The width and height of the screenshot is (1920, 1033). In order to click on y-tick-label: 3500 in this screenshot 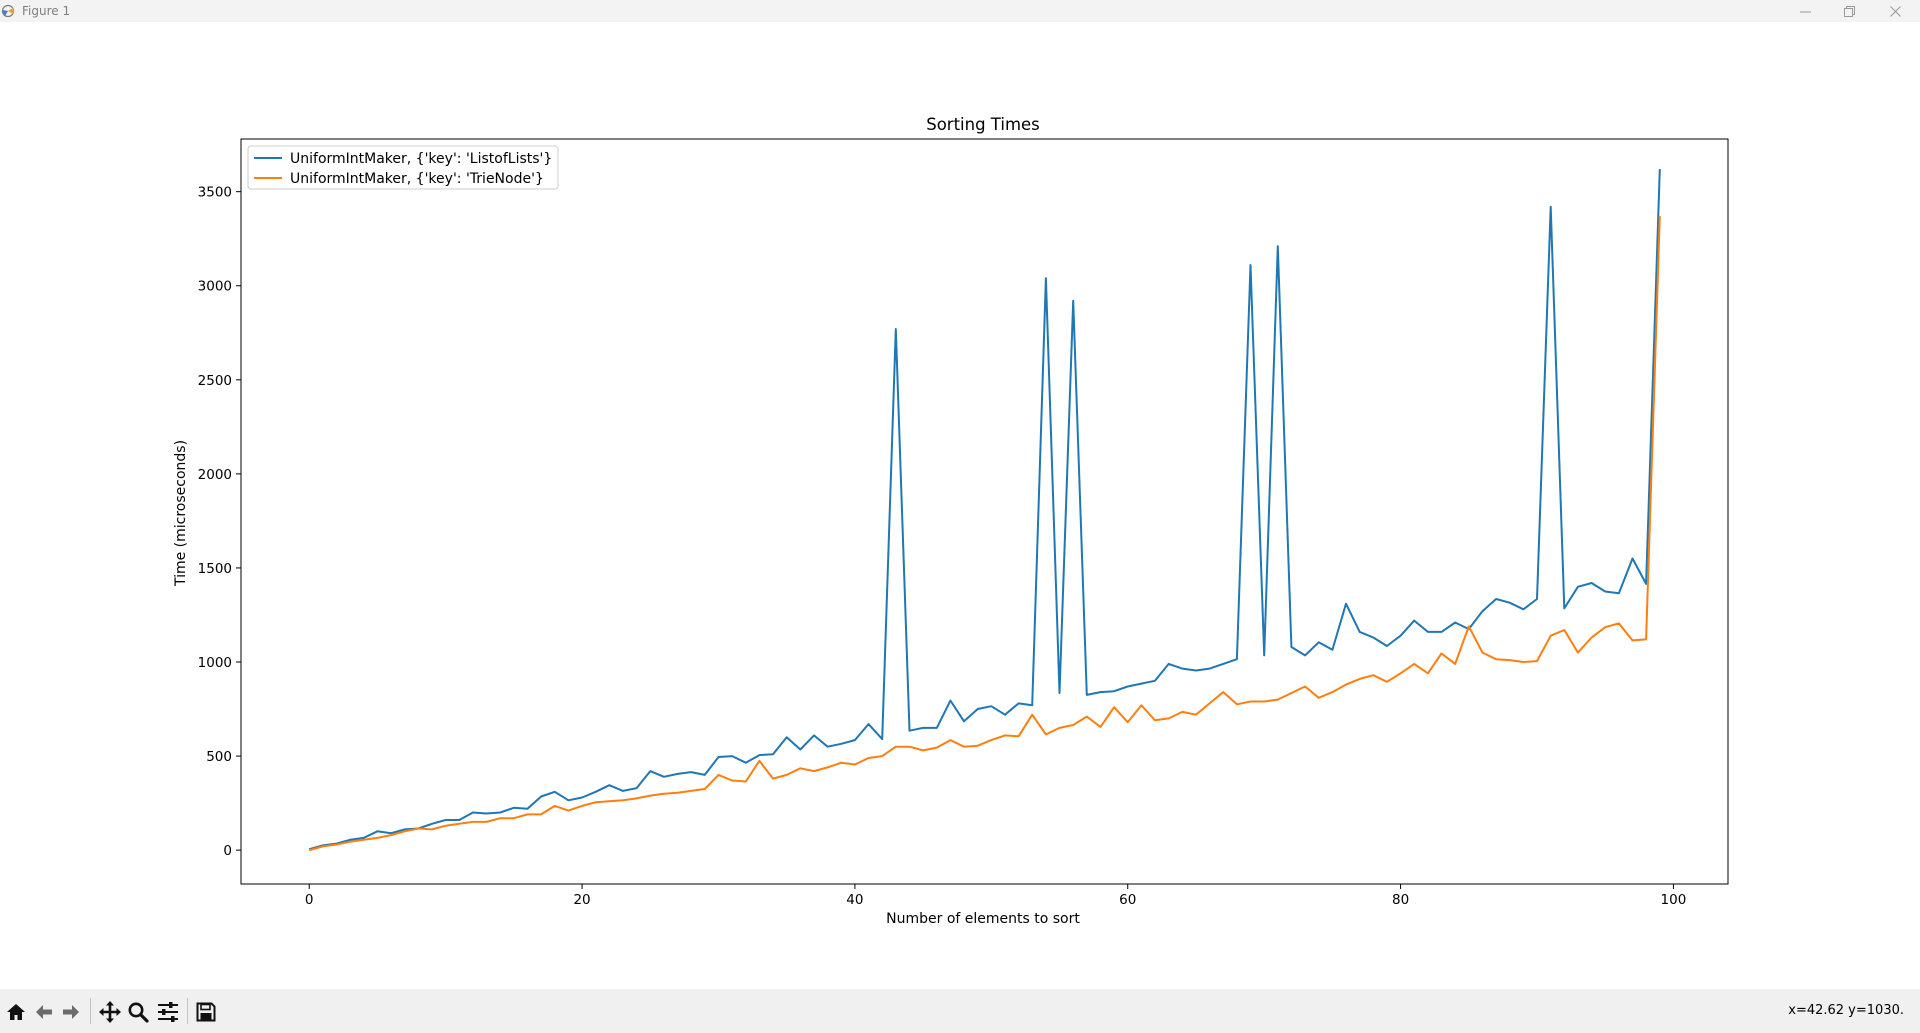, I will do `click(215, 193)`.